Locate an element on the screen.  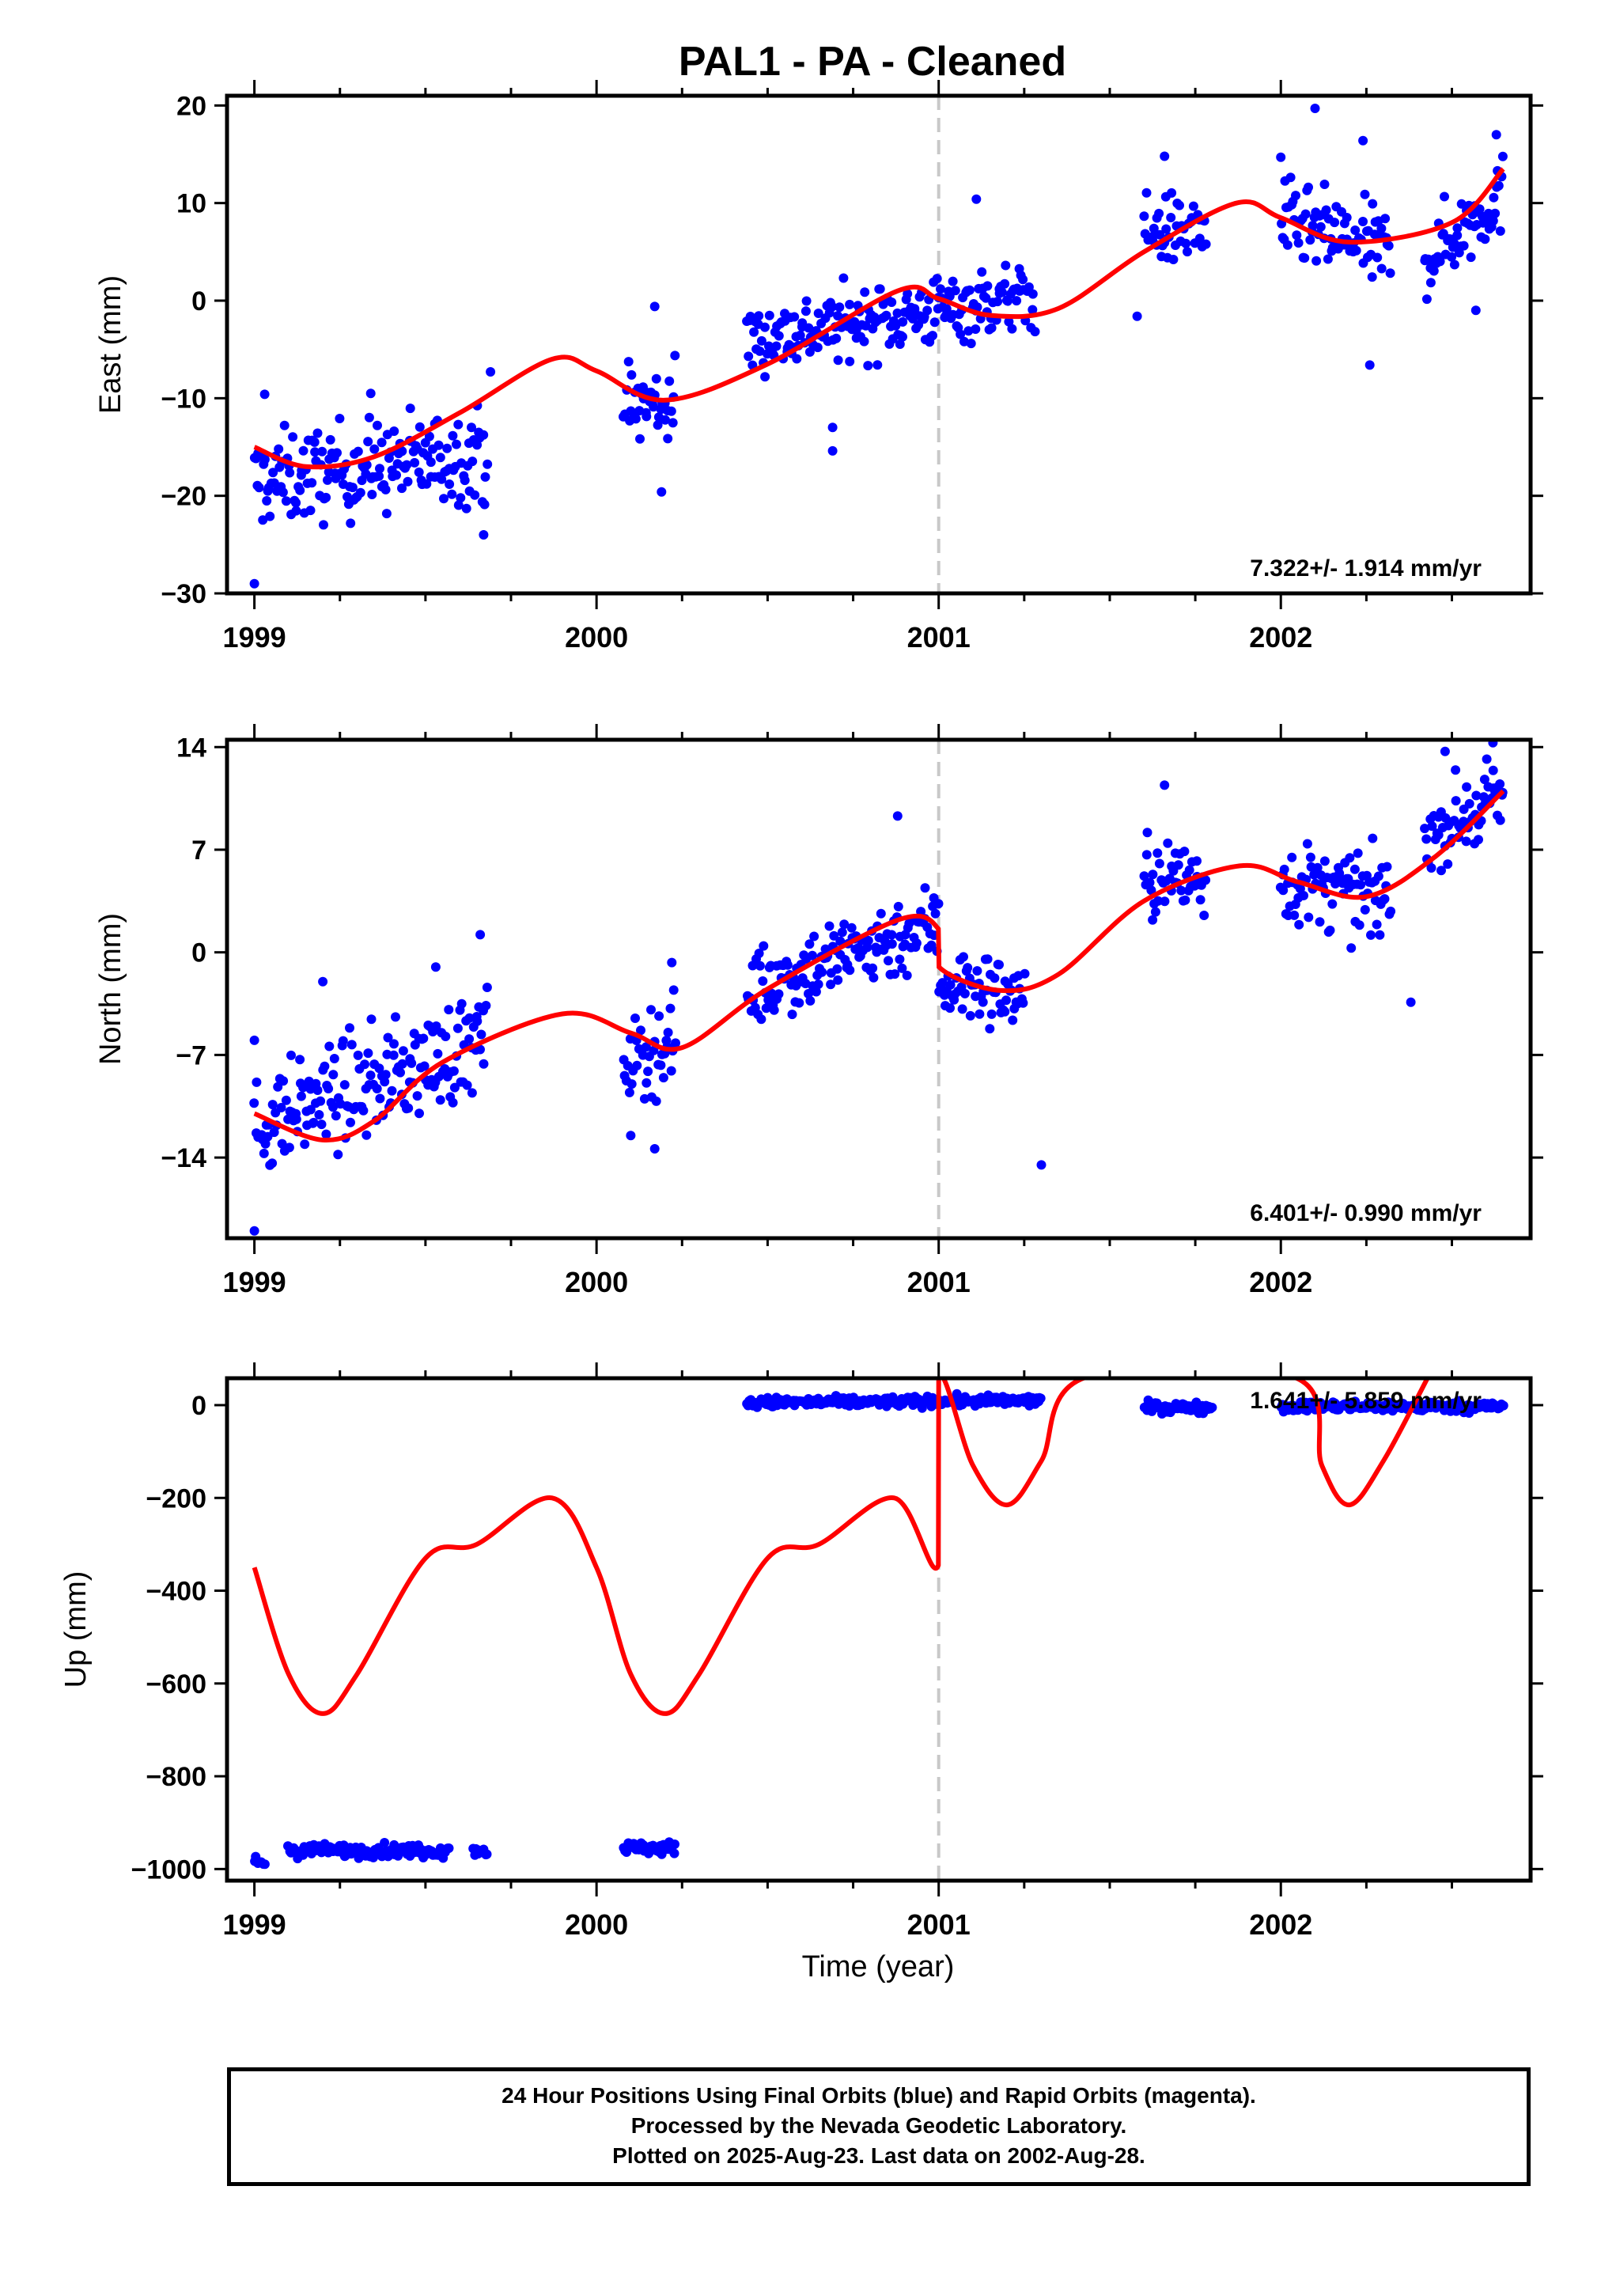
up-y-tick-label: −1000 is located at coordinates (169, 1870).